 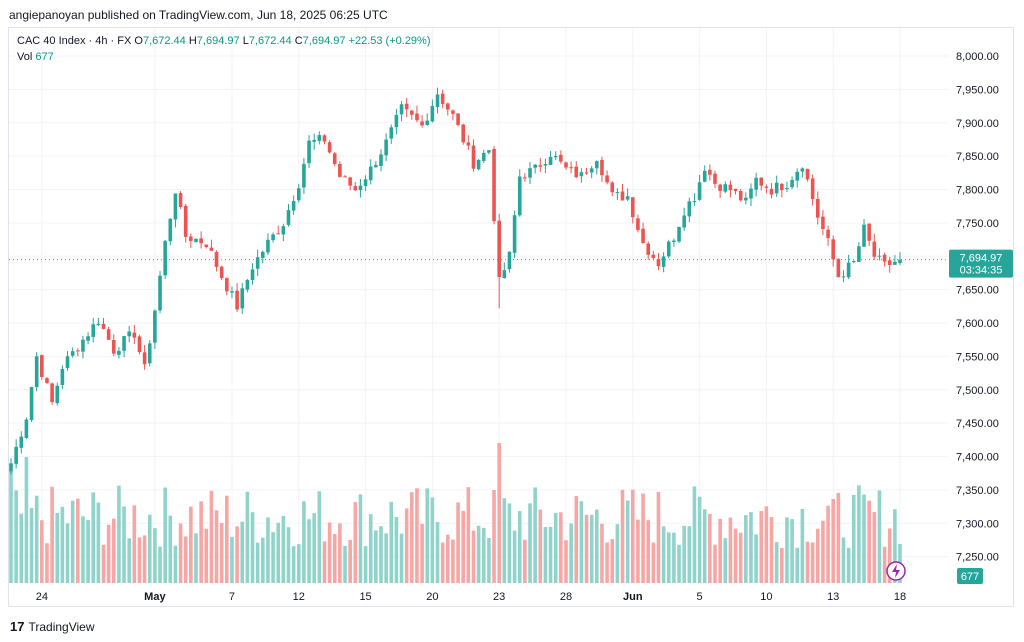 I want to click on price-badge, so click(x=981, y=263).